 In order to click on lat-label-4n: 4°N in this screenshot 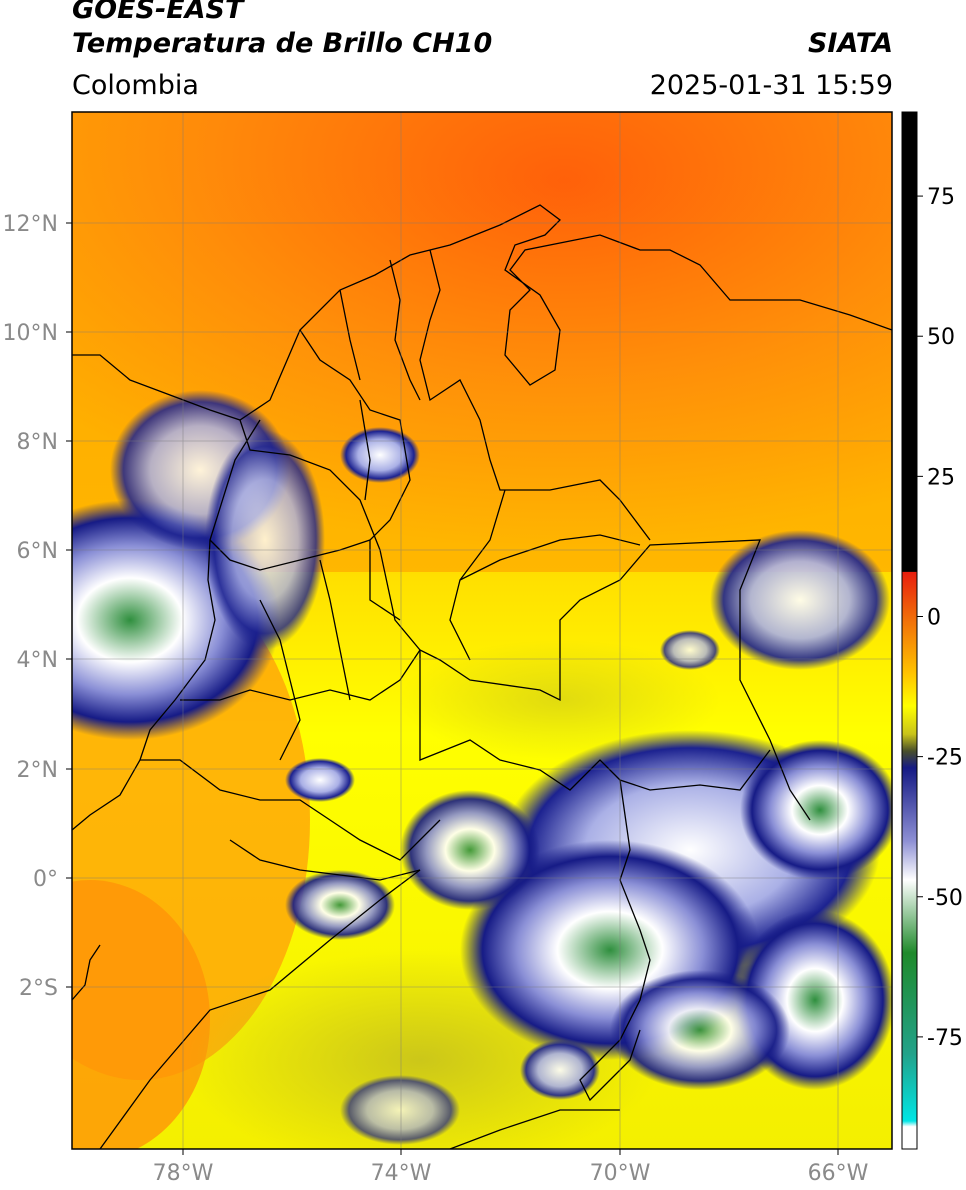, I will do `click(37, 660)`.